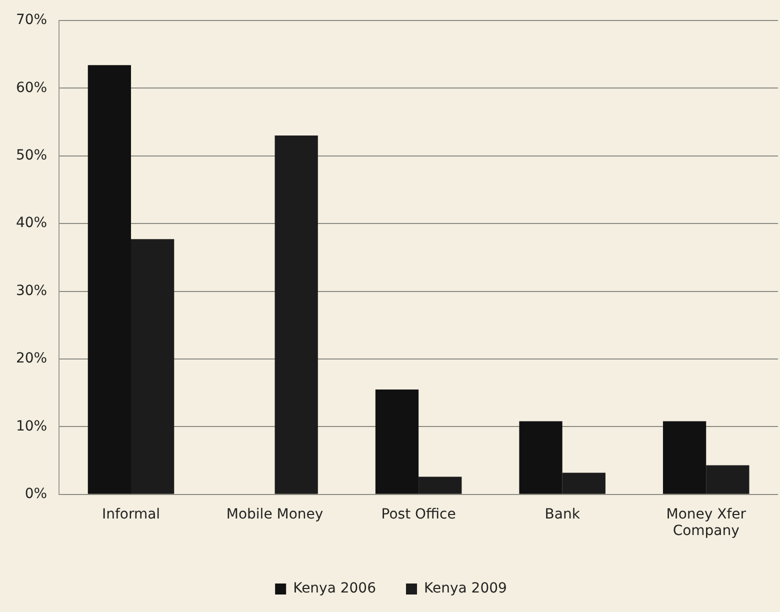 The width and height of the screenshot is (780, 612). What do you see at coordinates (562, 514) in the screenshot?
I see `x-tick-label: Bank` at bounding box center [562, 514].